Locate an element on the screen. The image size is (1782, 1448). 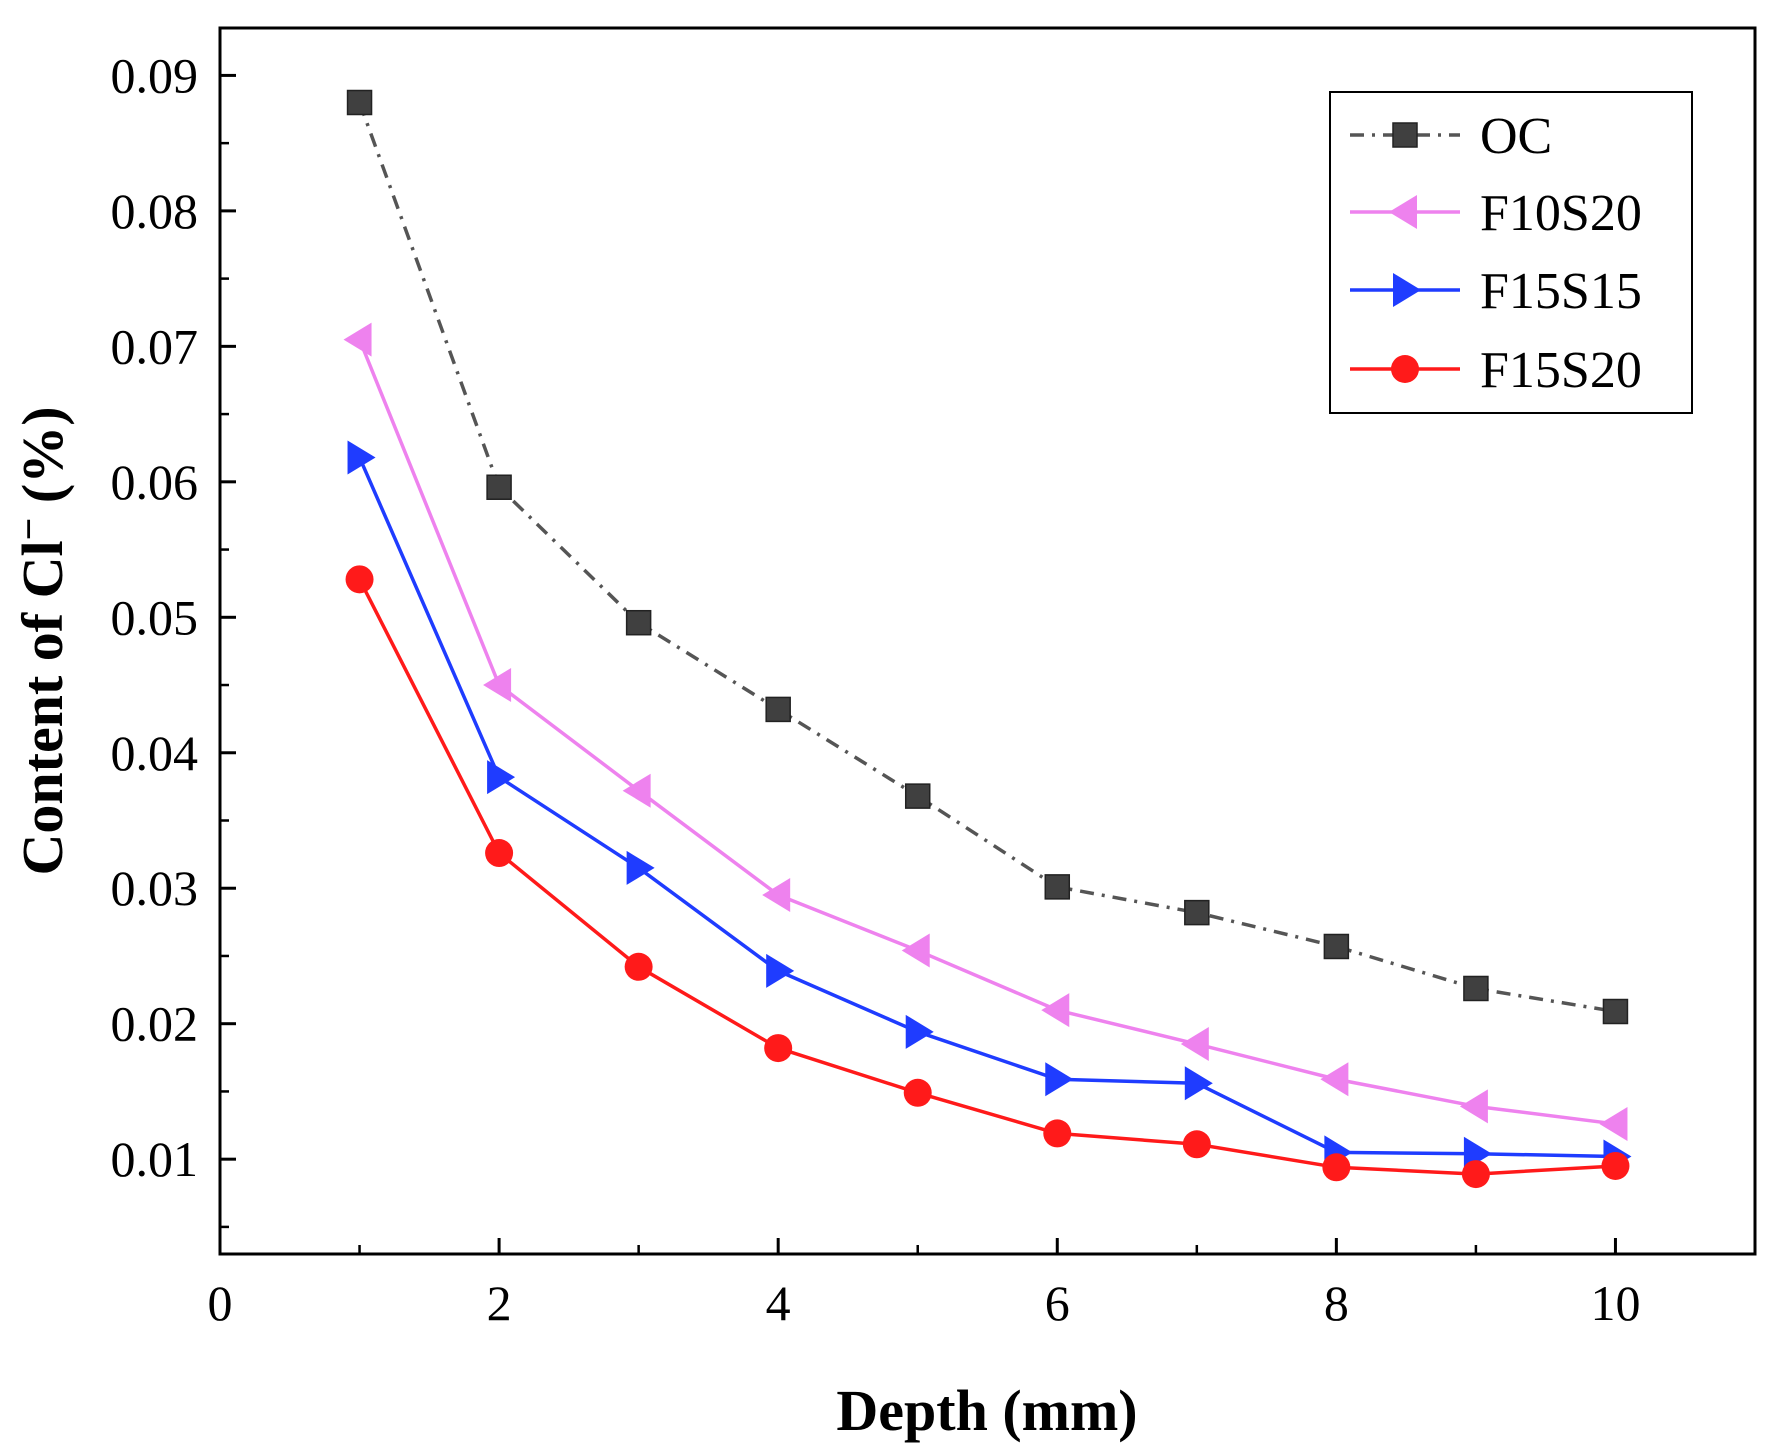
legend-item-oc: OC is located at coordinates (1451, 136).